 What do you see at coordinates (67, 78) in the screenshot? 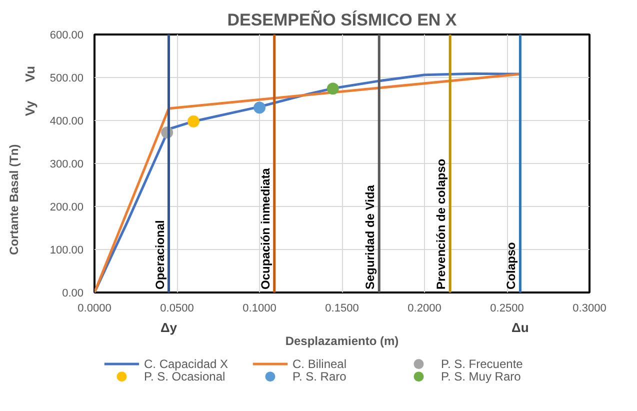
I see `y-tick-label: 500.00` at bounding box center [67, 78].